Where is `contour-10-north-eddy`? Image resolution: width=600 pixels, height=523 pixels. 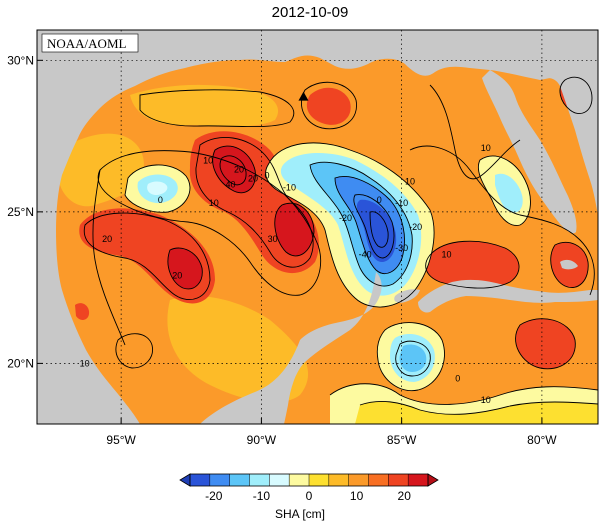 contour-10-north-eddy is located at coordinates (329, 105).